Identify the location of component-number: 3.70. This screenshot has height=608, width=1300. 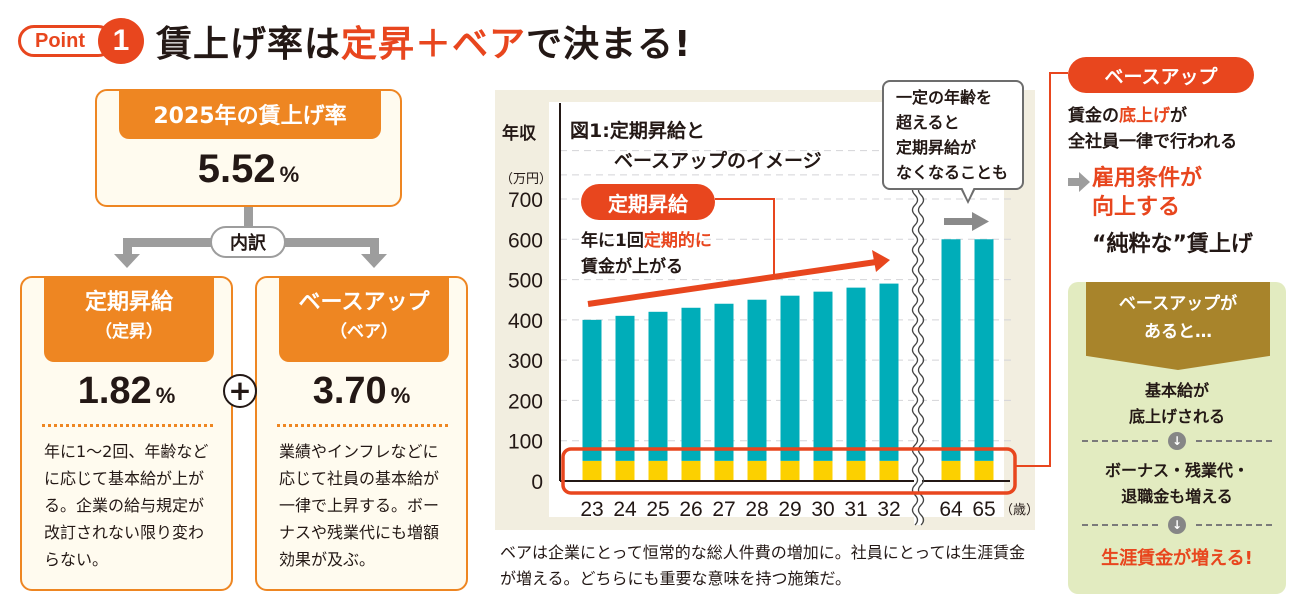
(349, 391).